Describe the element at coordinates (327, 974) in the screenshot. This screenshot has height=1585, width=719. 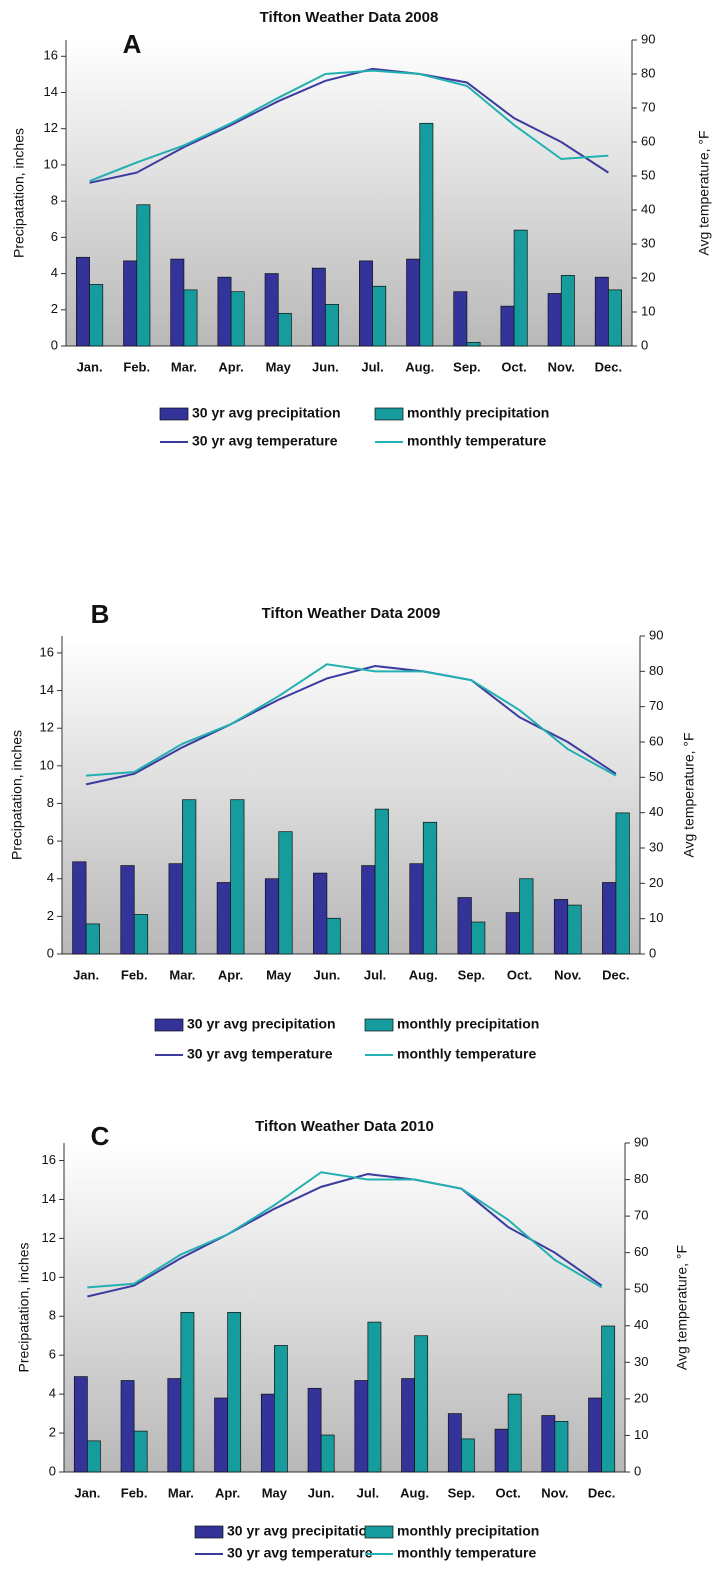
I see `x-tick-label: Jun.` at that location.